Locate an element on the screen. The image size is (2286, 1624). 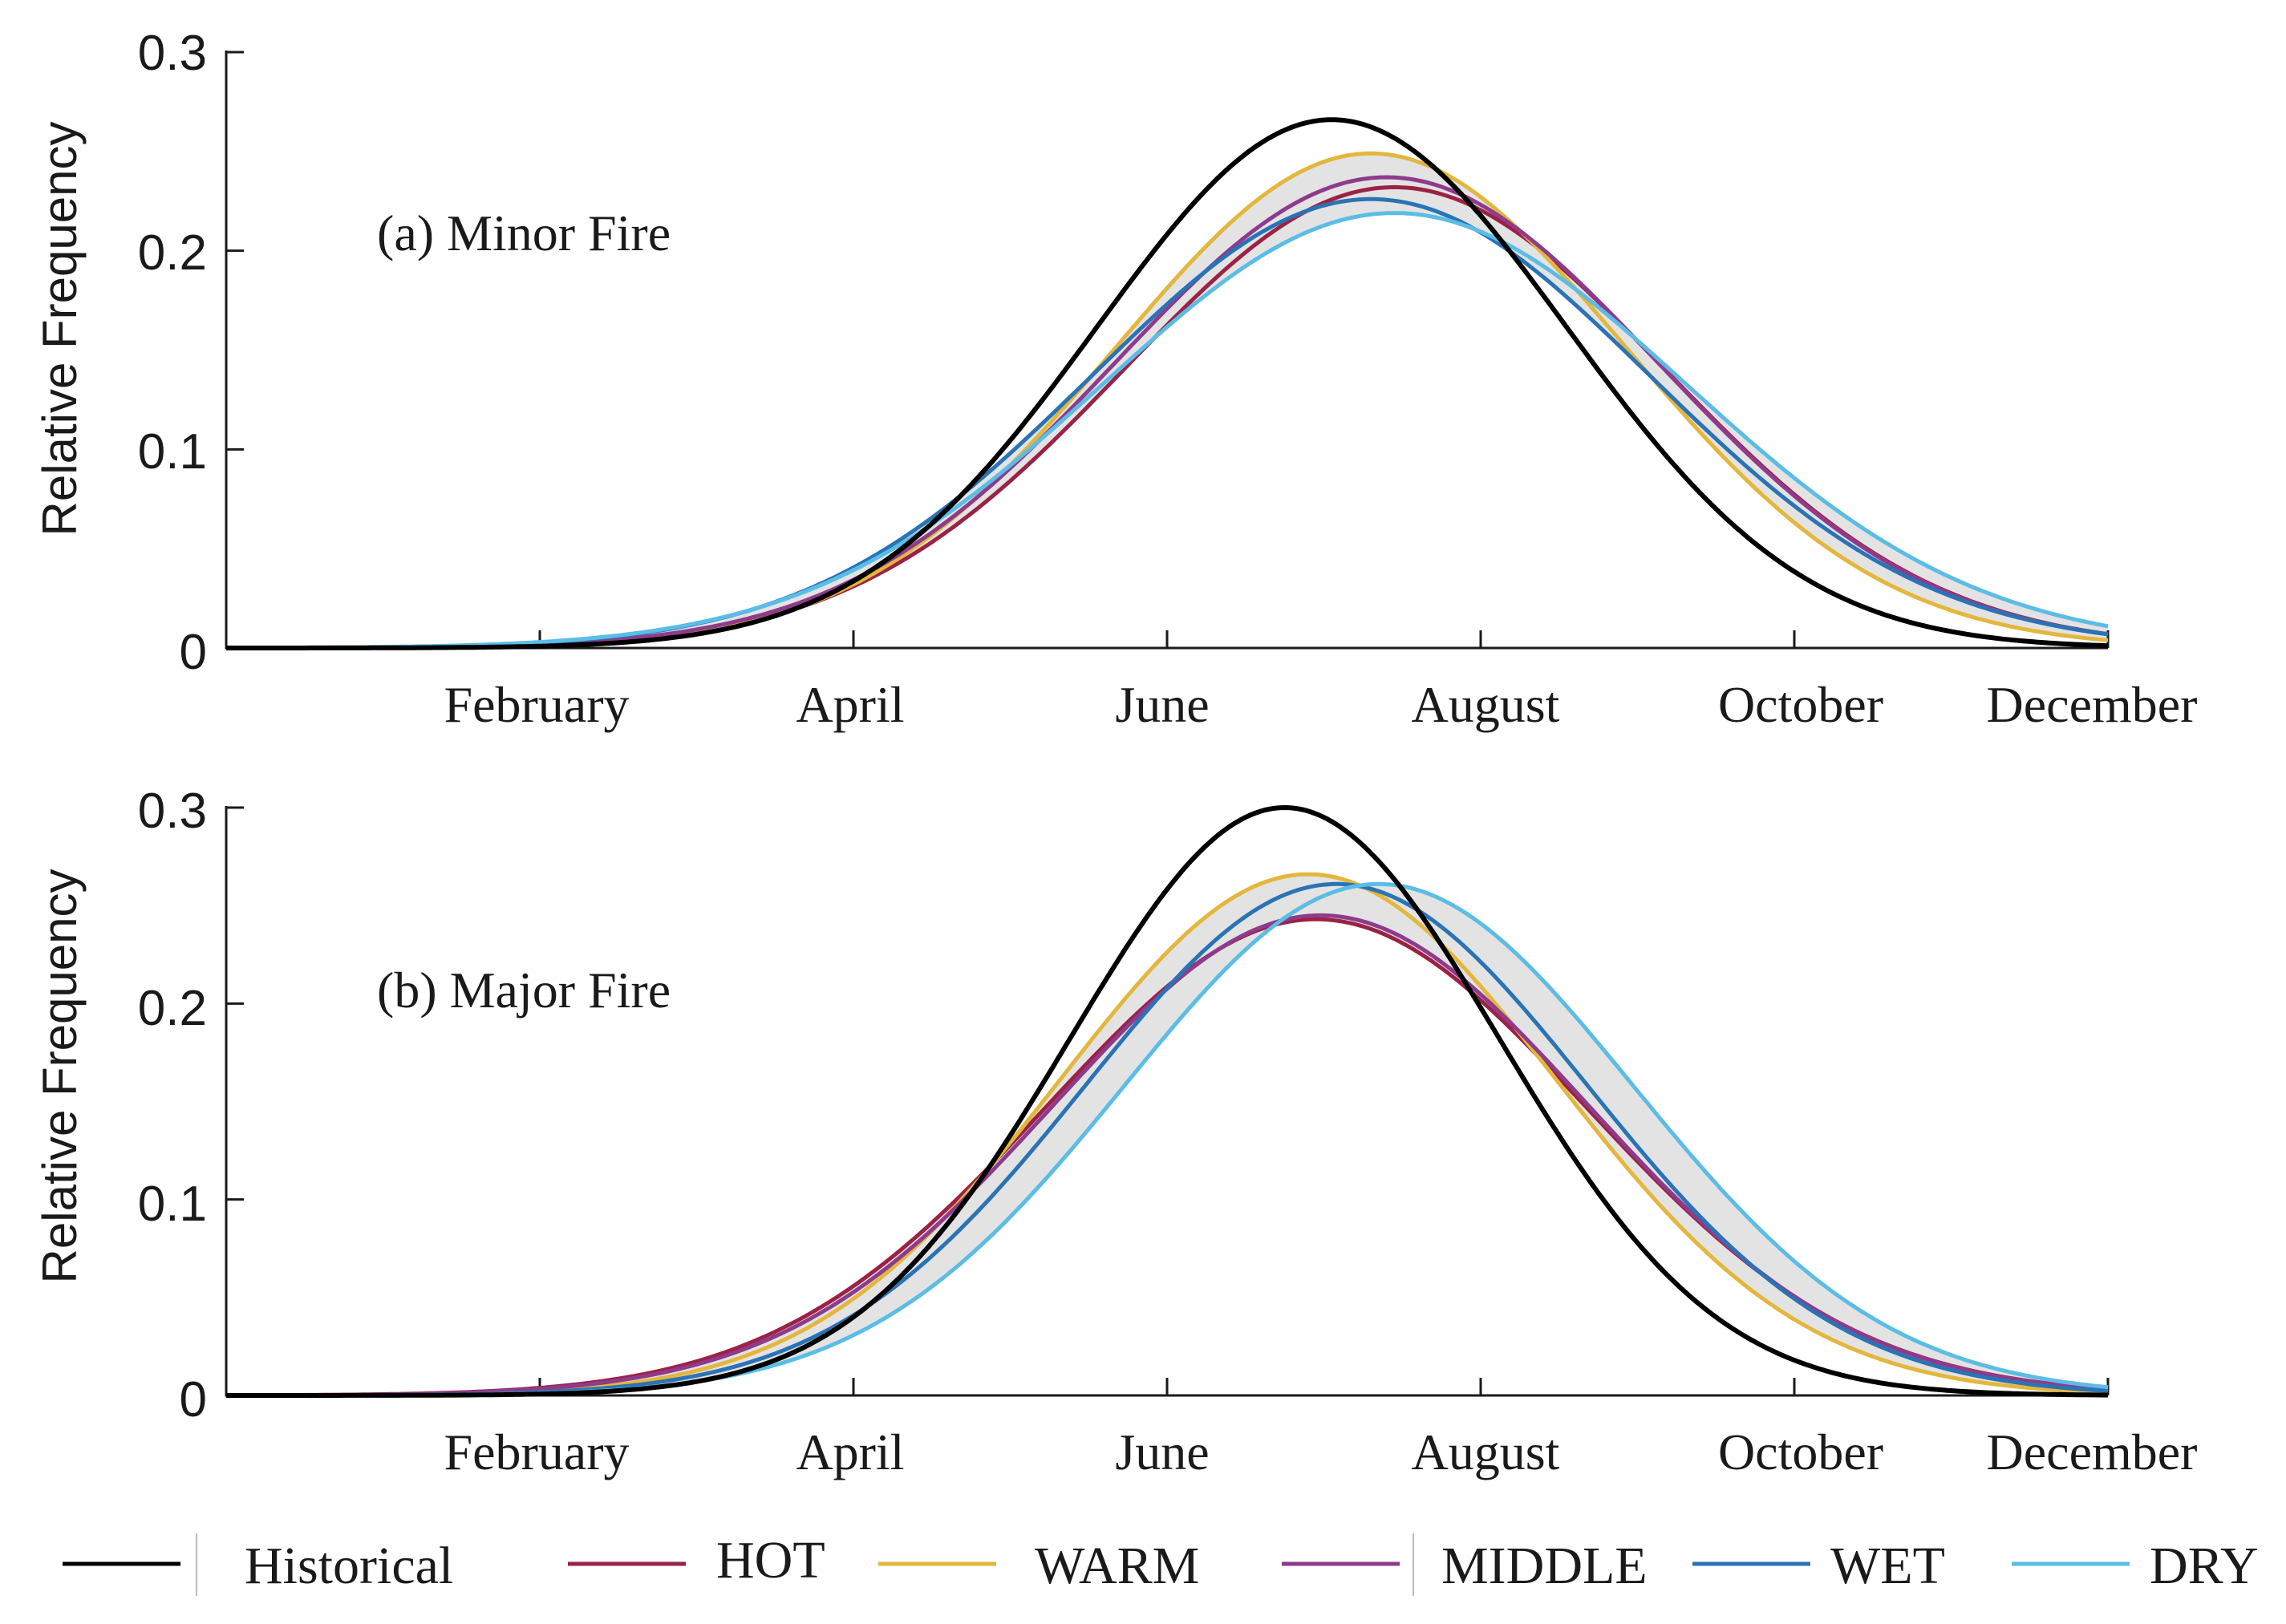
legend-label: Historical is located at coordinates (349, 1566).